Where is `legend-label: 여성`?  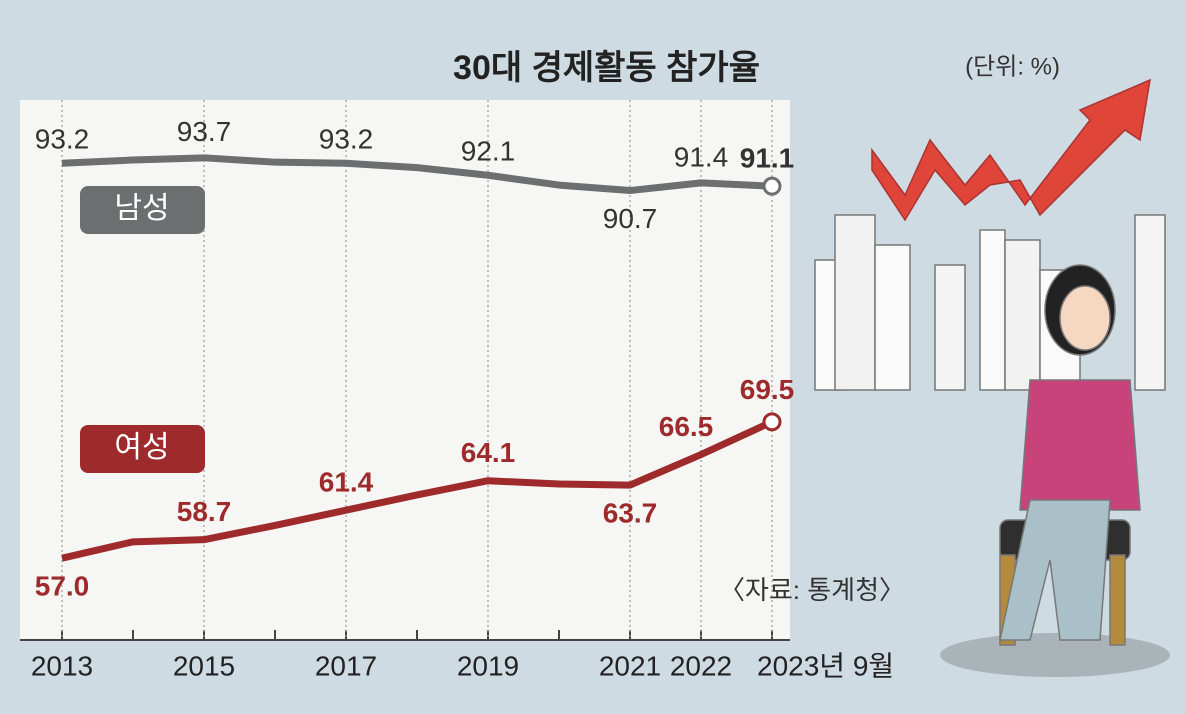 legend-label: 여성 is located at coordinates (141, 447).